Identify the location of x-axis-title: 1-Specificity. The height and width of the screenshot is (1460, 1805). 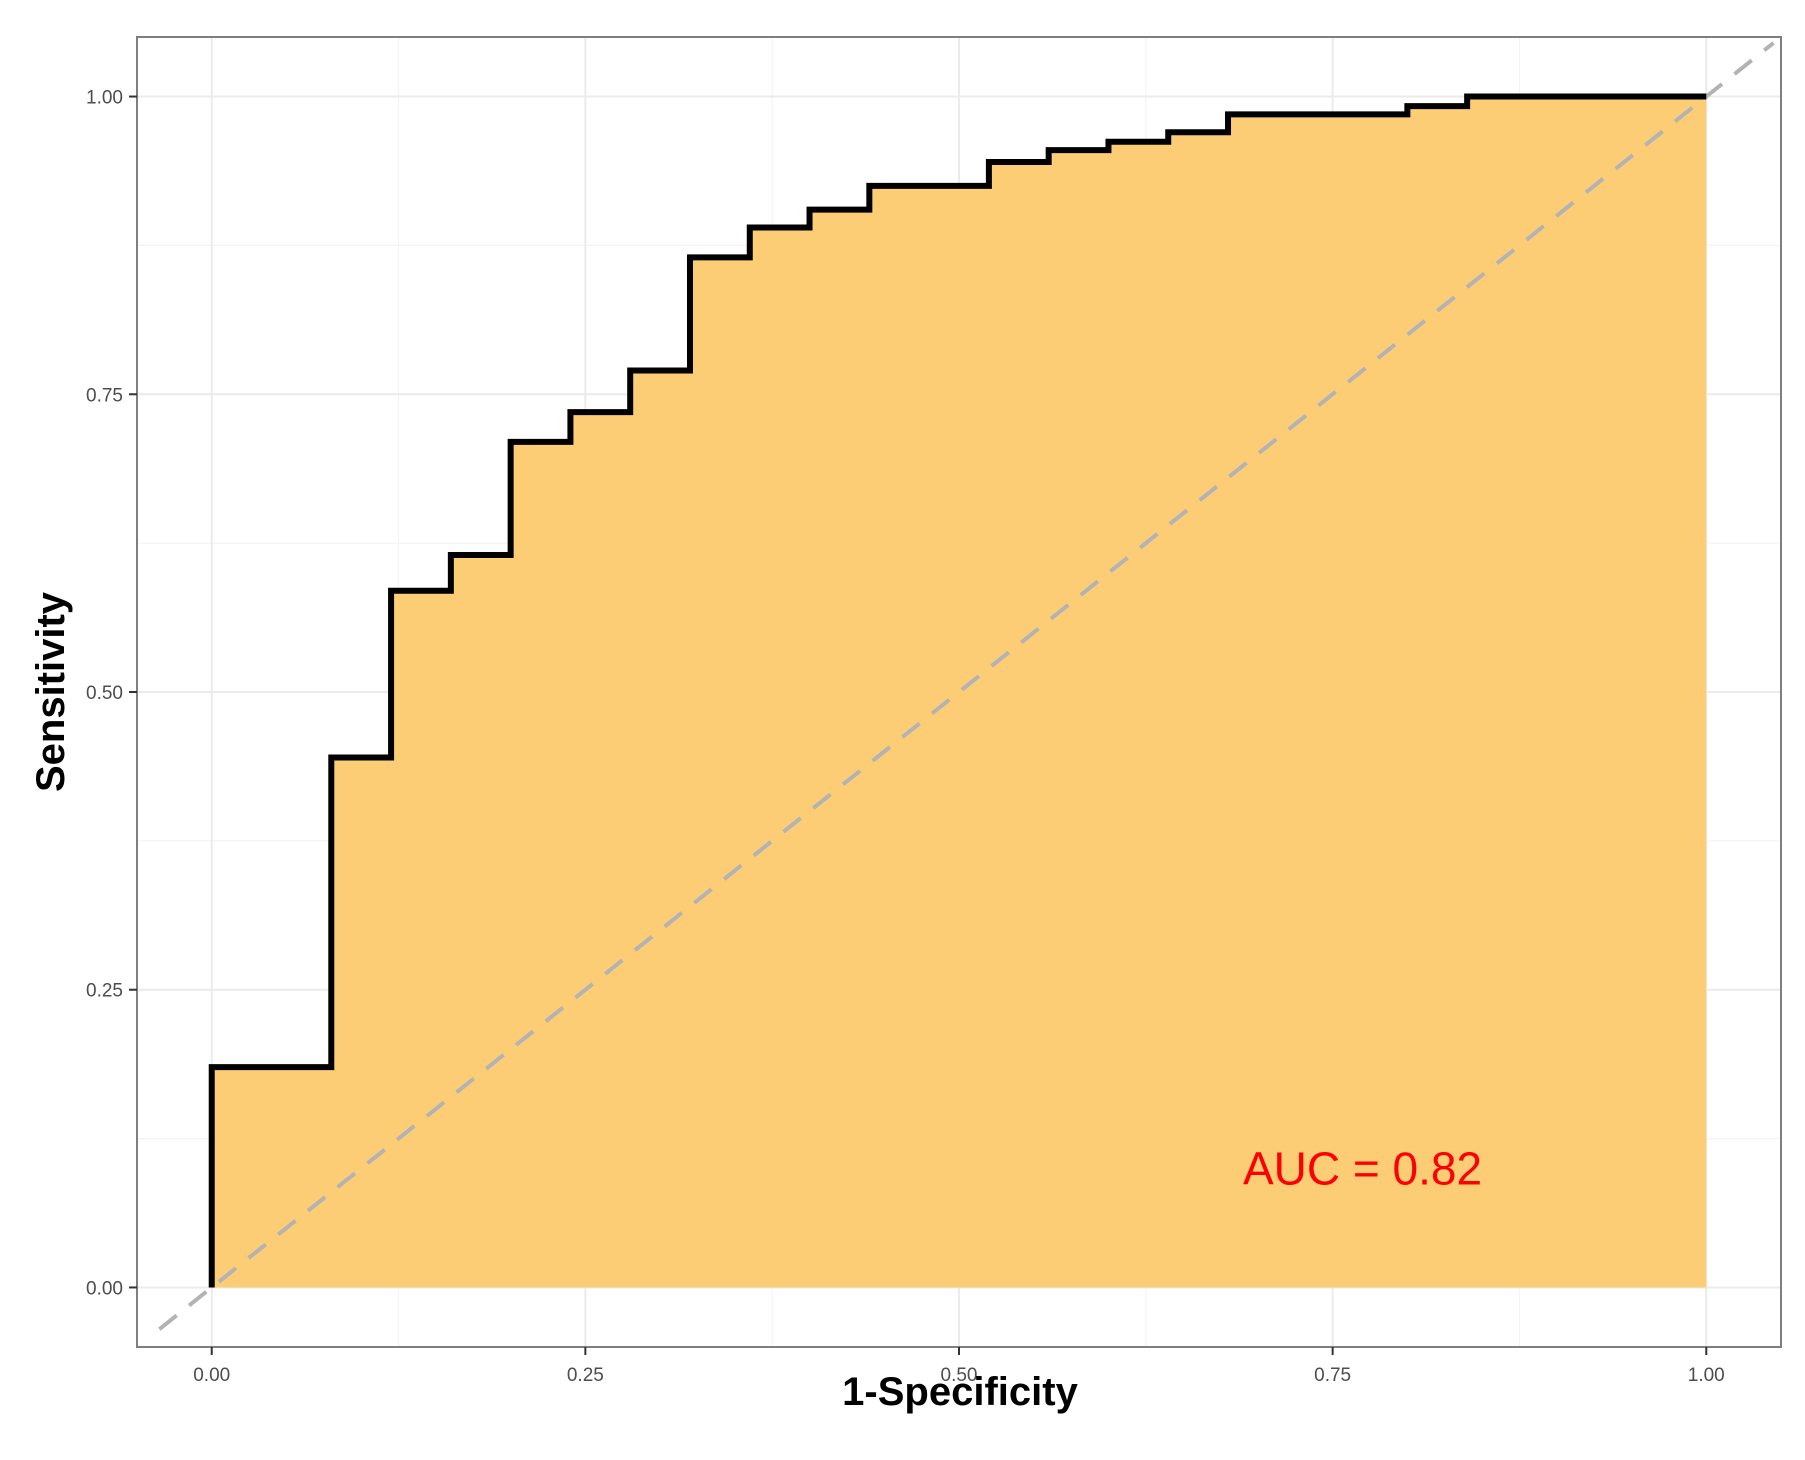
(960, 1392).